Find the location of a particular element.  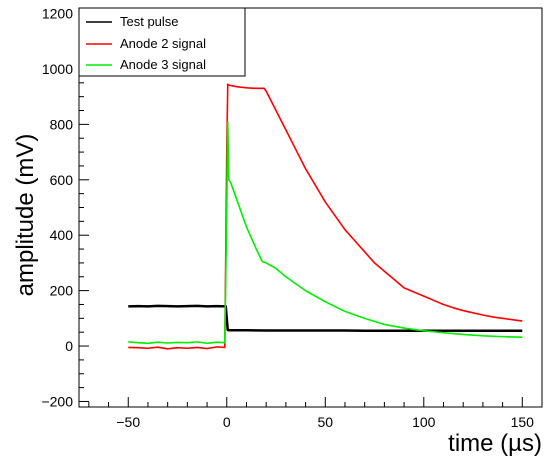

x-tick-label: 50 is located at coordinates (325, 422).